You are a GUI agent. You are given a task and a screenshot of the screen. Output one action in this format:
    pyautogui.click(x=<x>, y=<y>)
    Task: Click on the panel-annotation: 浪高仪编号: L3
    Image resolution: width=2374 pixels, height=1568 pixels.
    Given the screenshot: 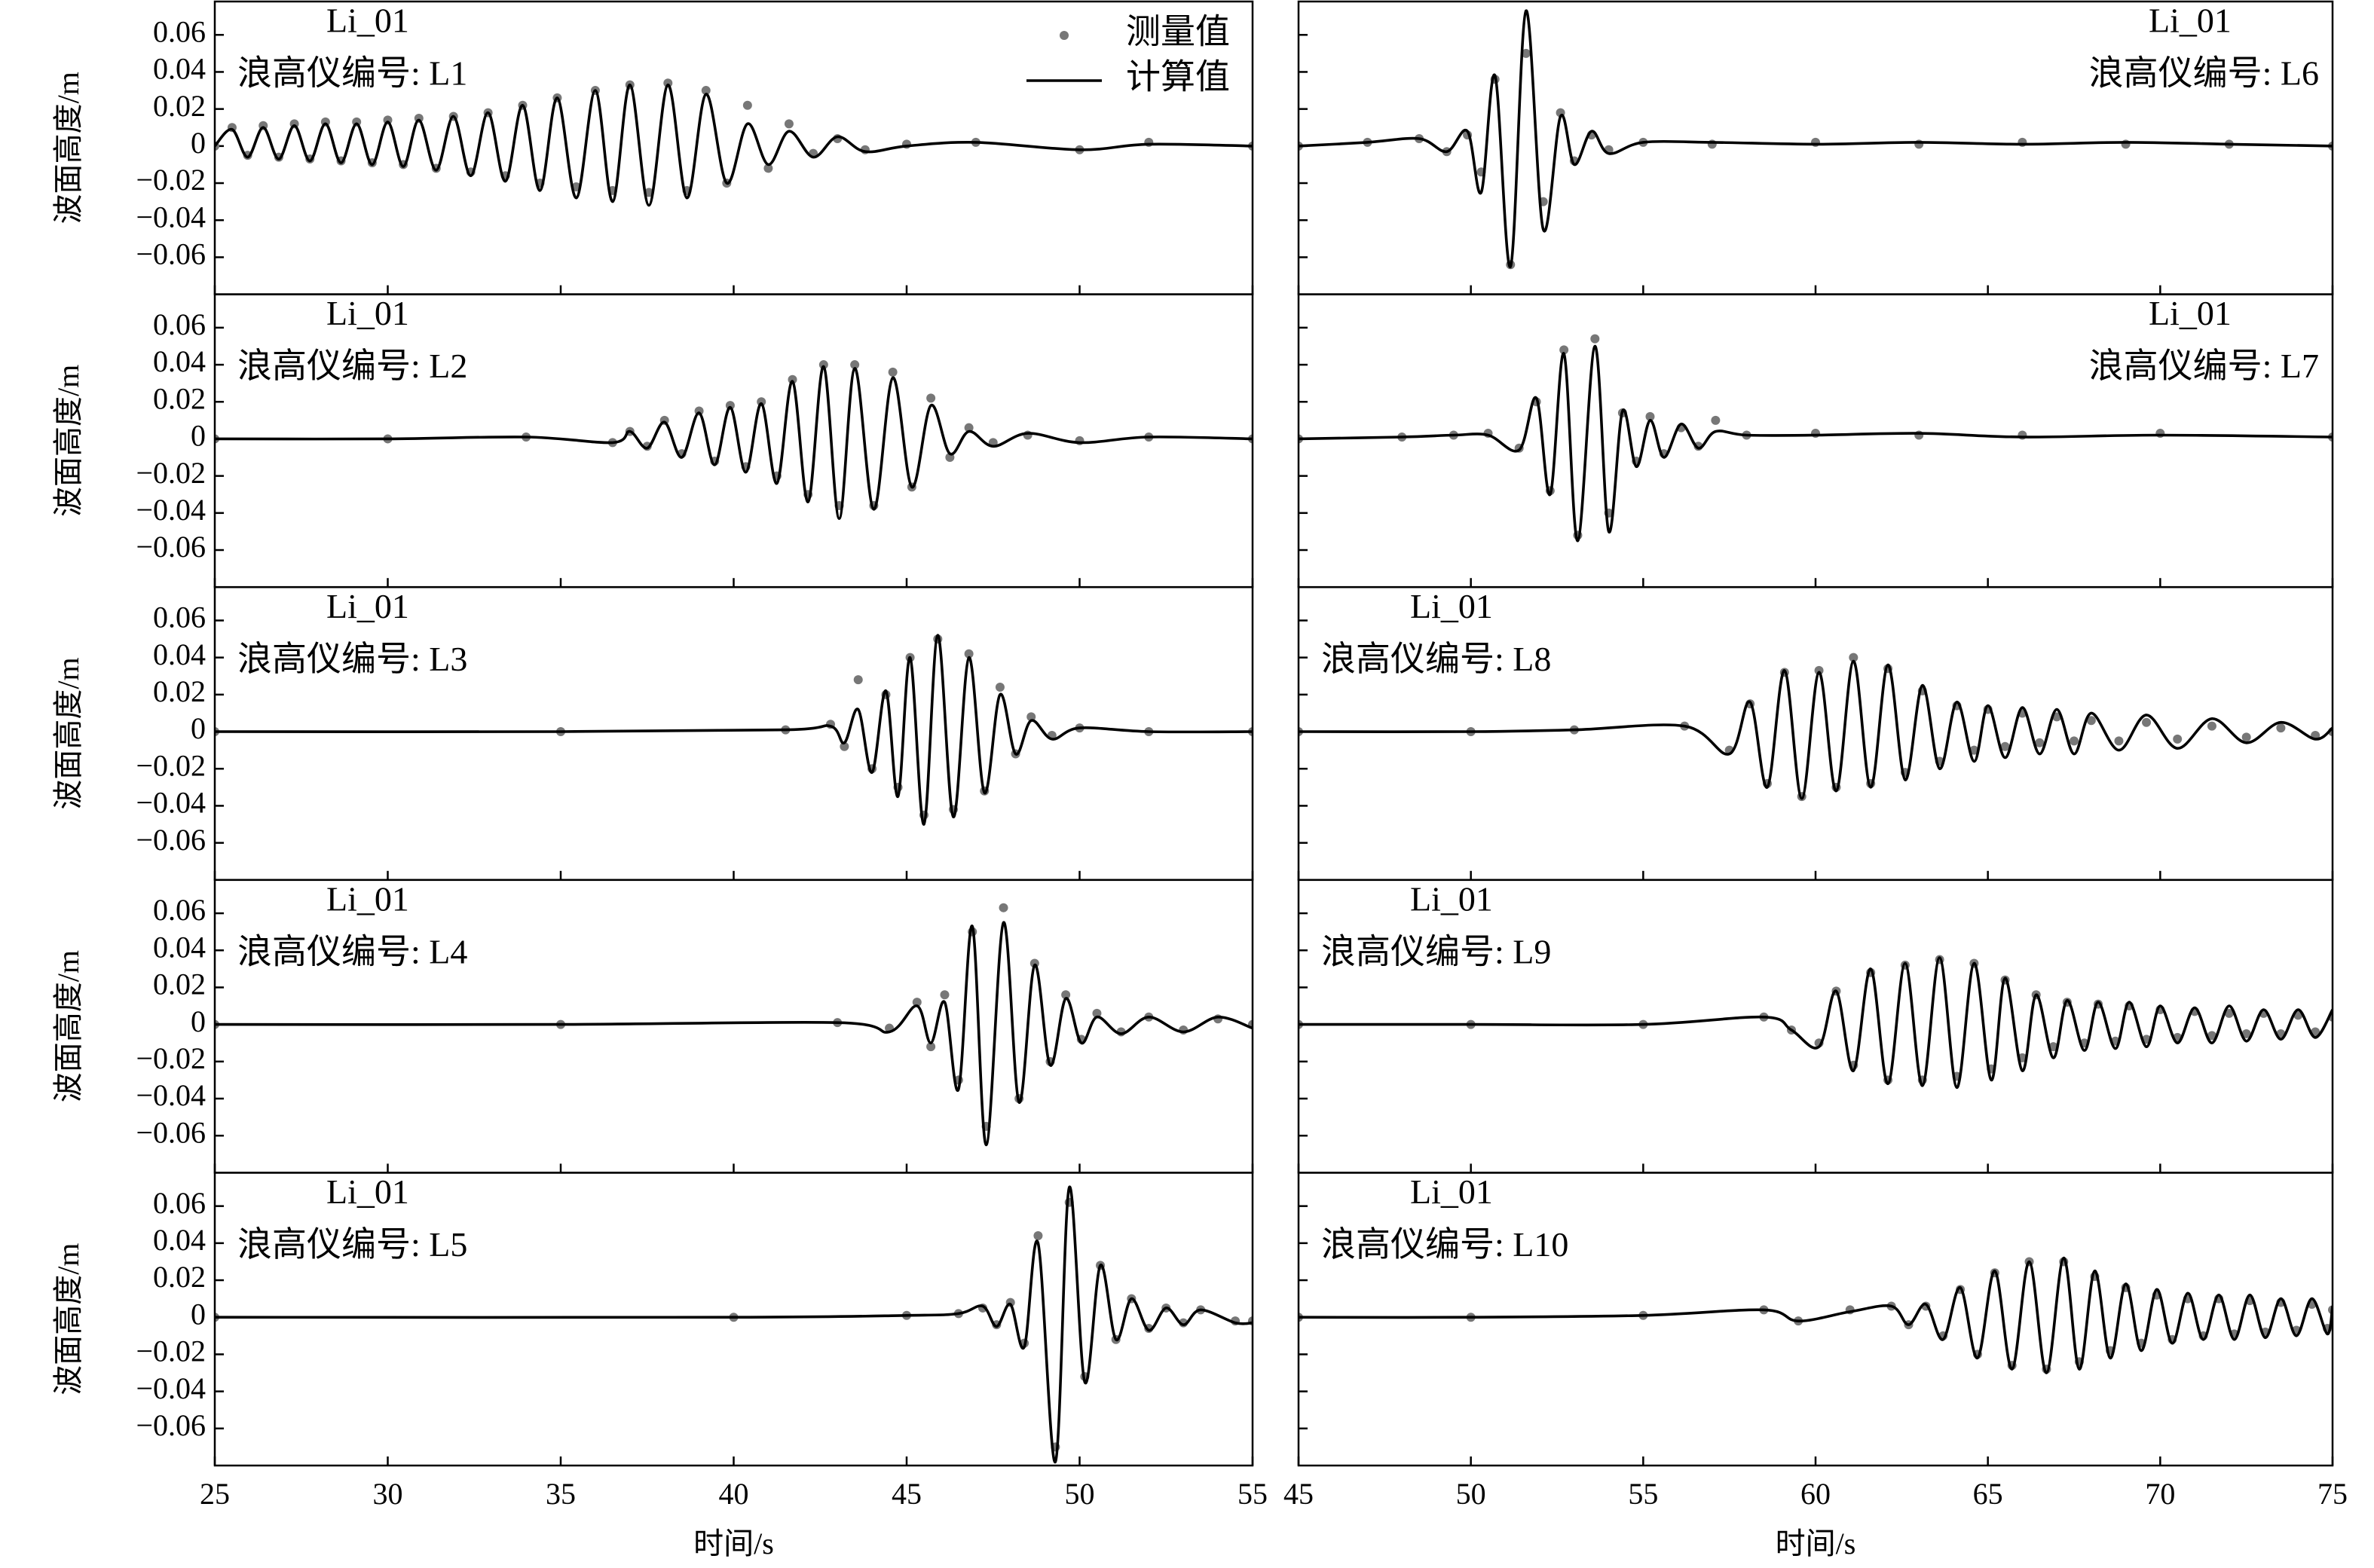 What is the action you would take?
    pyautogui.click(x=352, y=659)
    